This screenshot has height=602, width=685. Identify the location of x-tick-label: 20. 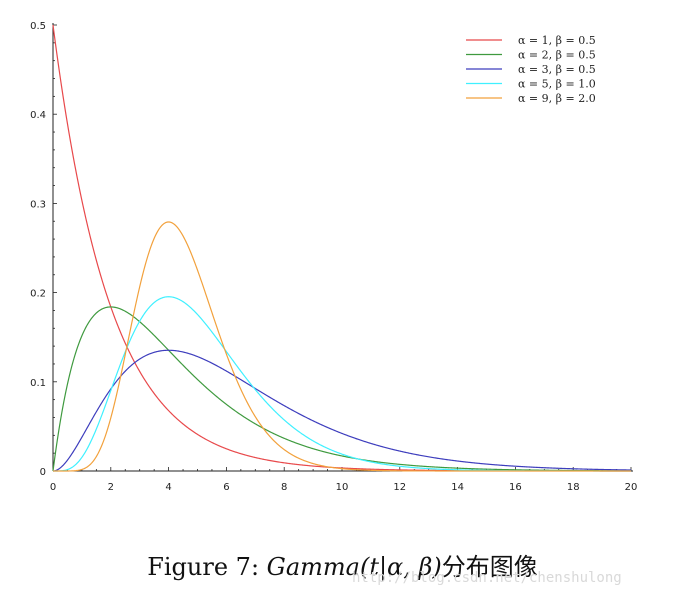
(631, 487).